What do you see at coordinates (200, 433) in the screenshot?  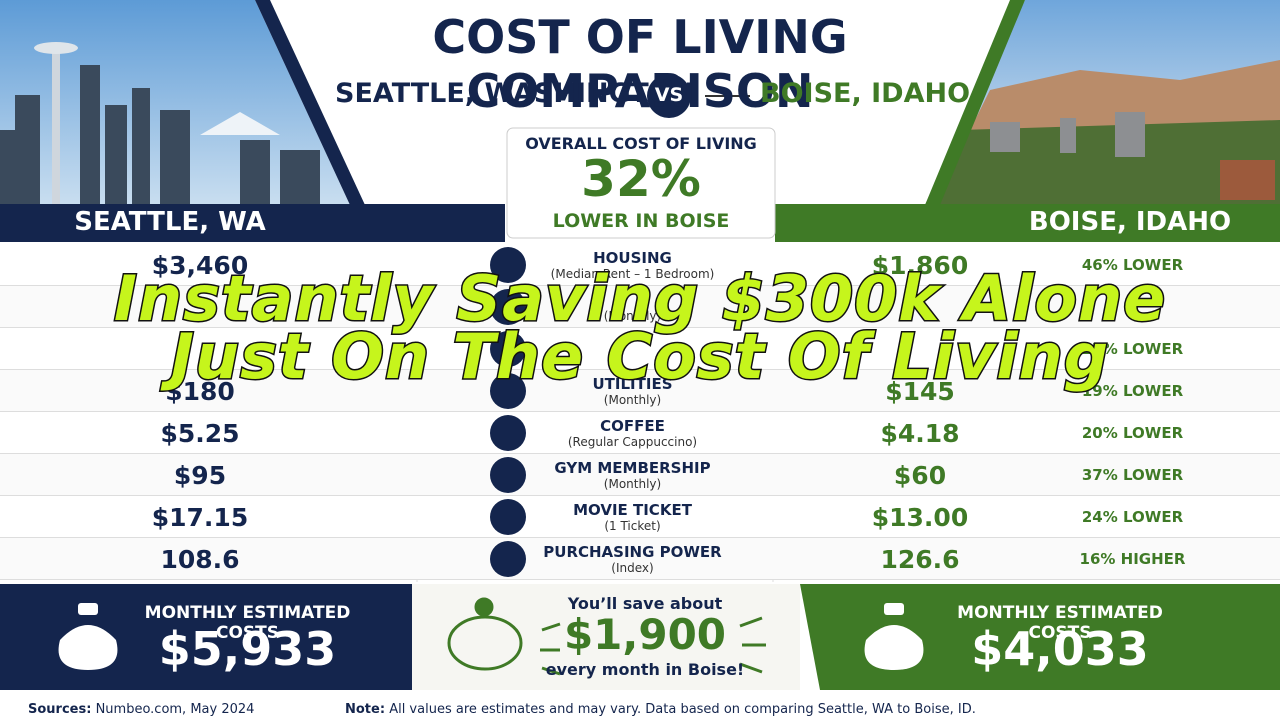 I see `row-seattle: $5.25` at bounding box center [200, 433].